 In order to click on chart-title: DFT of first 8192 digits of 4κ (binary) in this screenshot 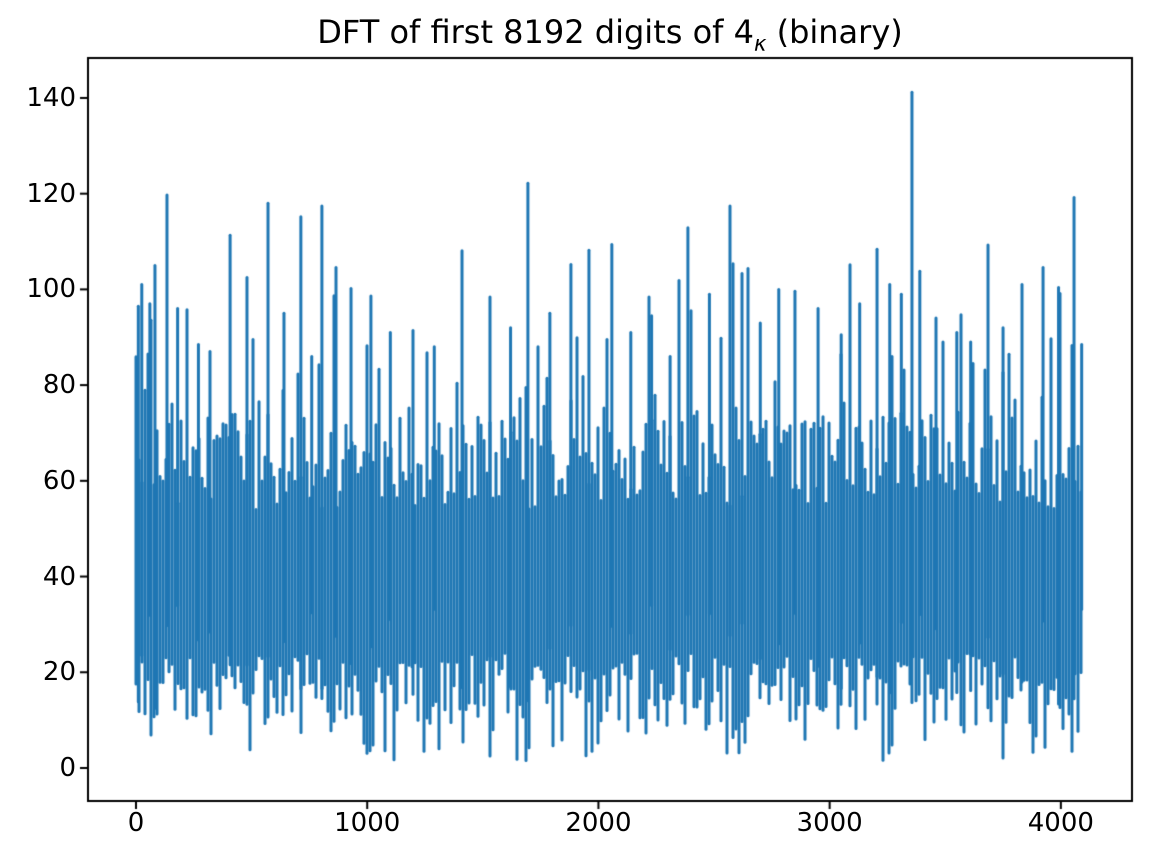, I will do `click(610, 34)`.